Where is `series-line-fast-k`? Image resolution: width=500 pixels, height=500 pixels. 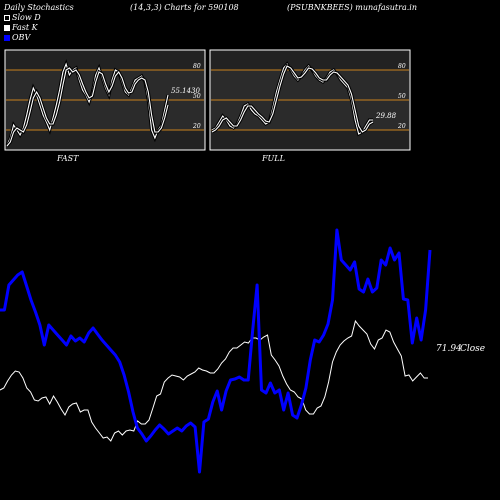 series-line-fast-k is located at coordinates (87, 104).